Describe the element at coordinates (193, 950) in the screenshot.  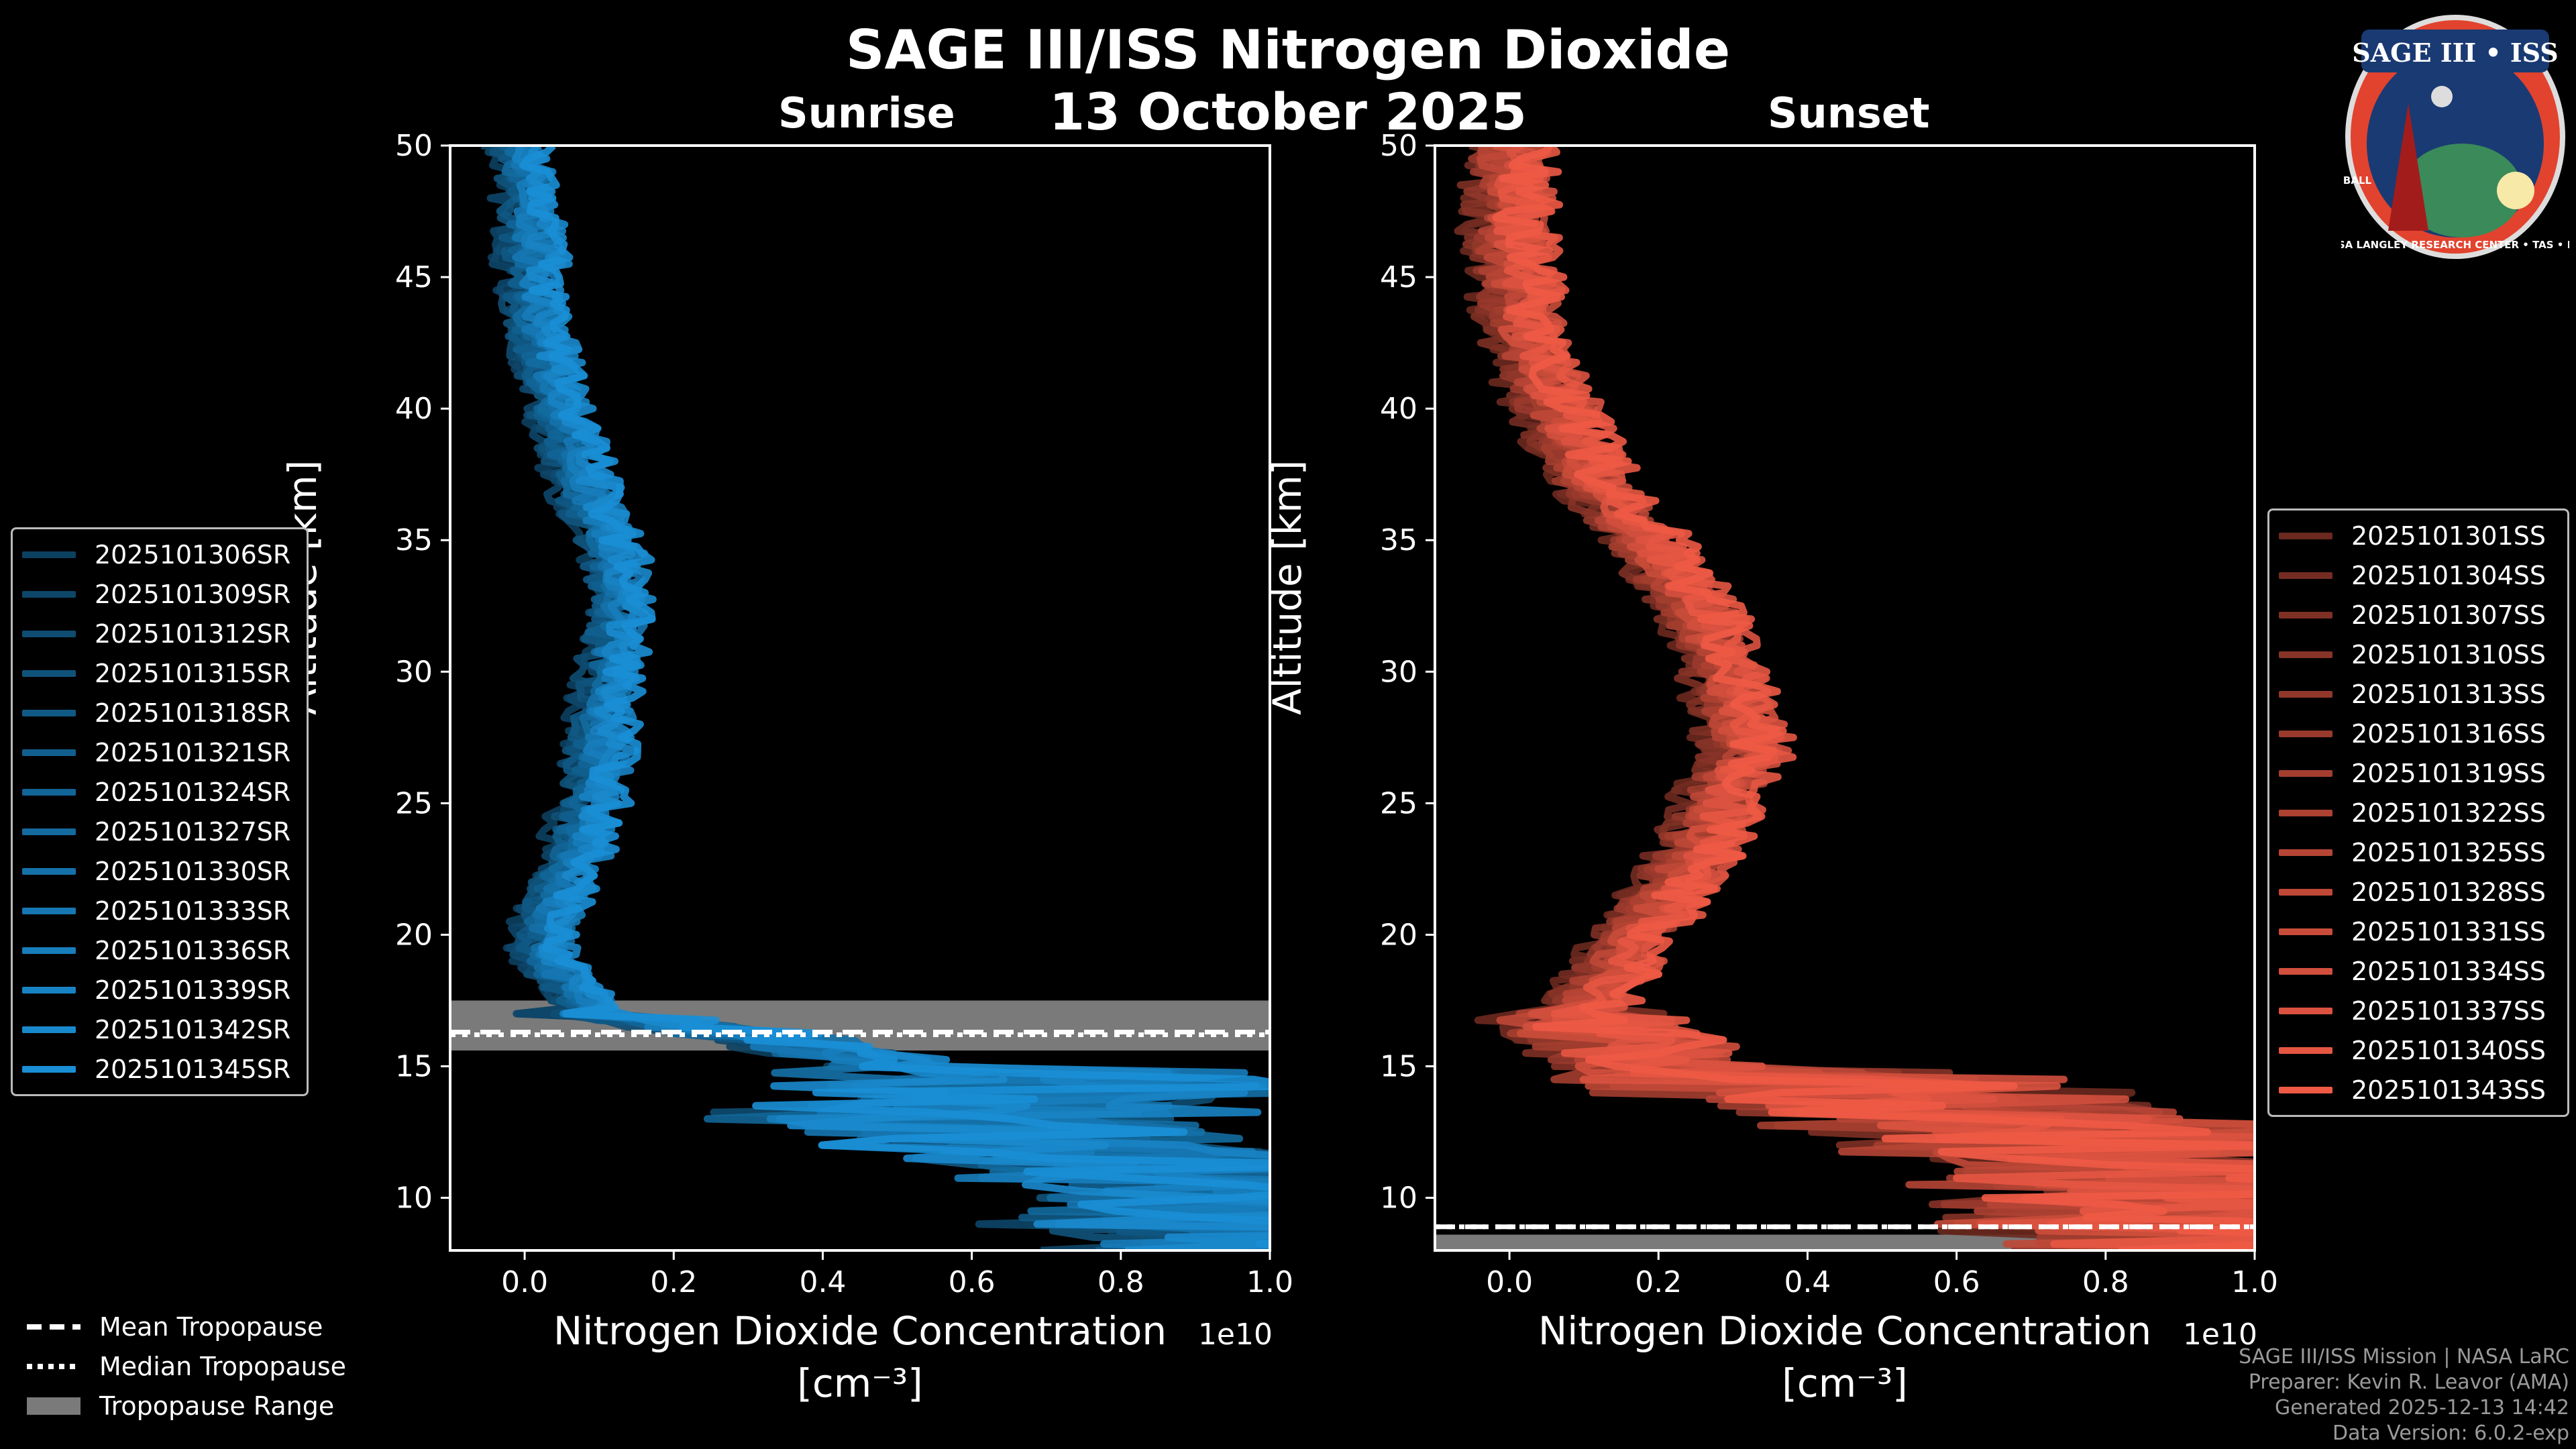
I see `legend-label: 2025101336SR` at that location.